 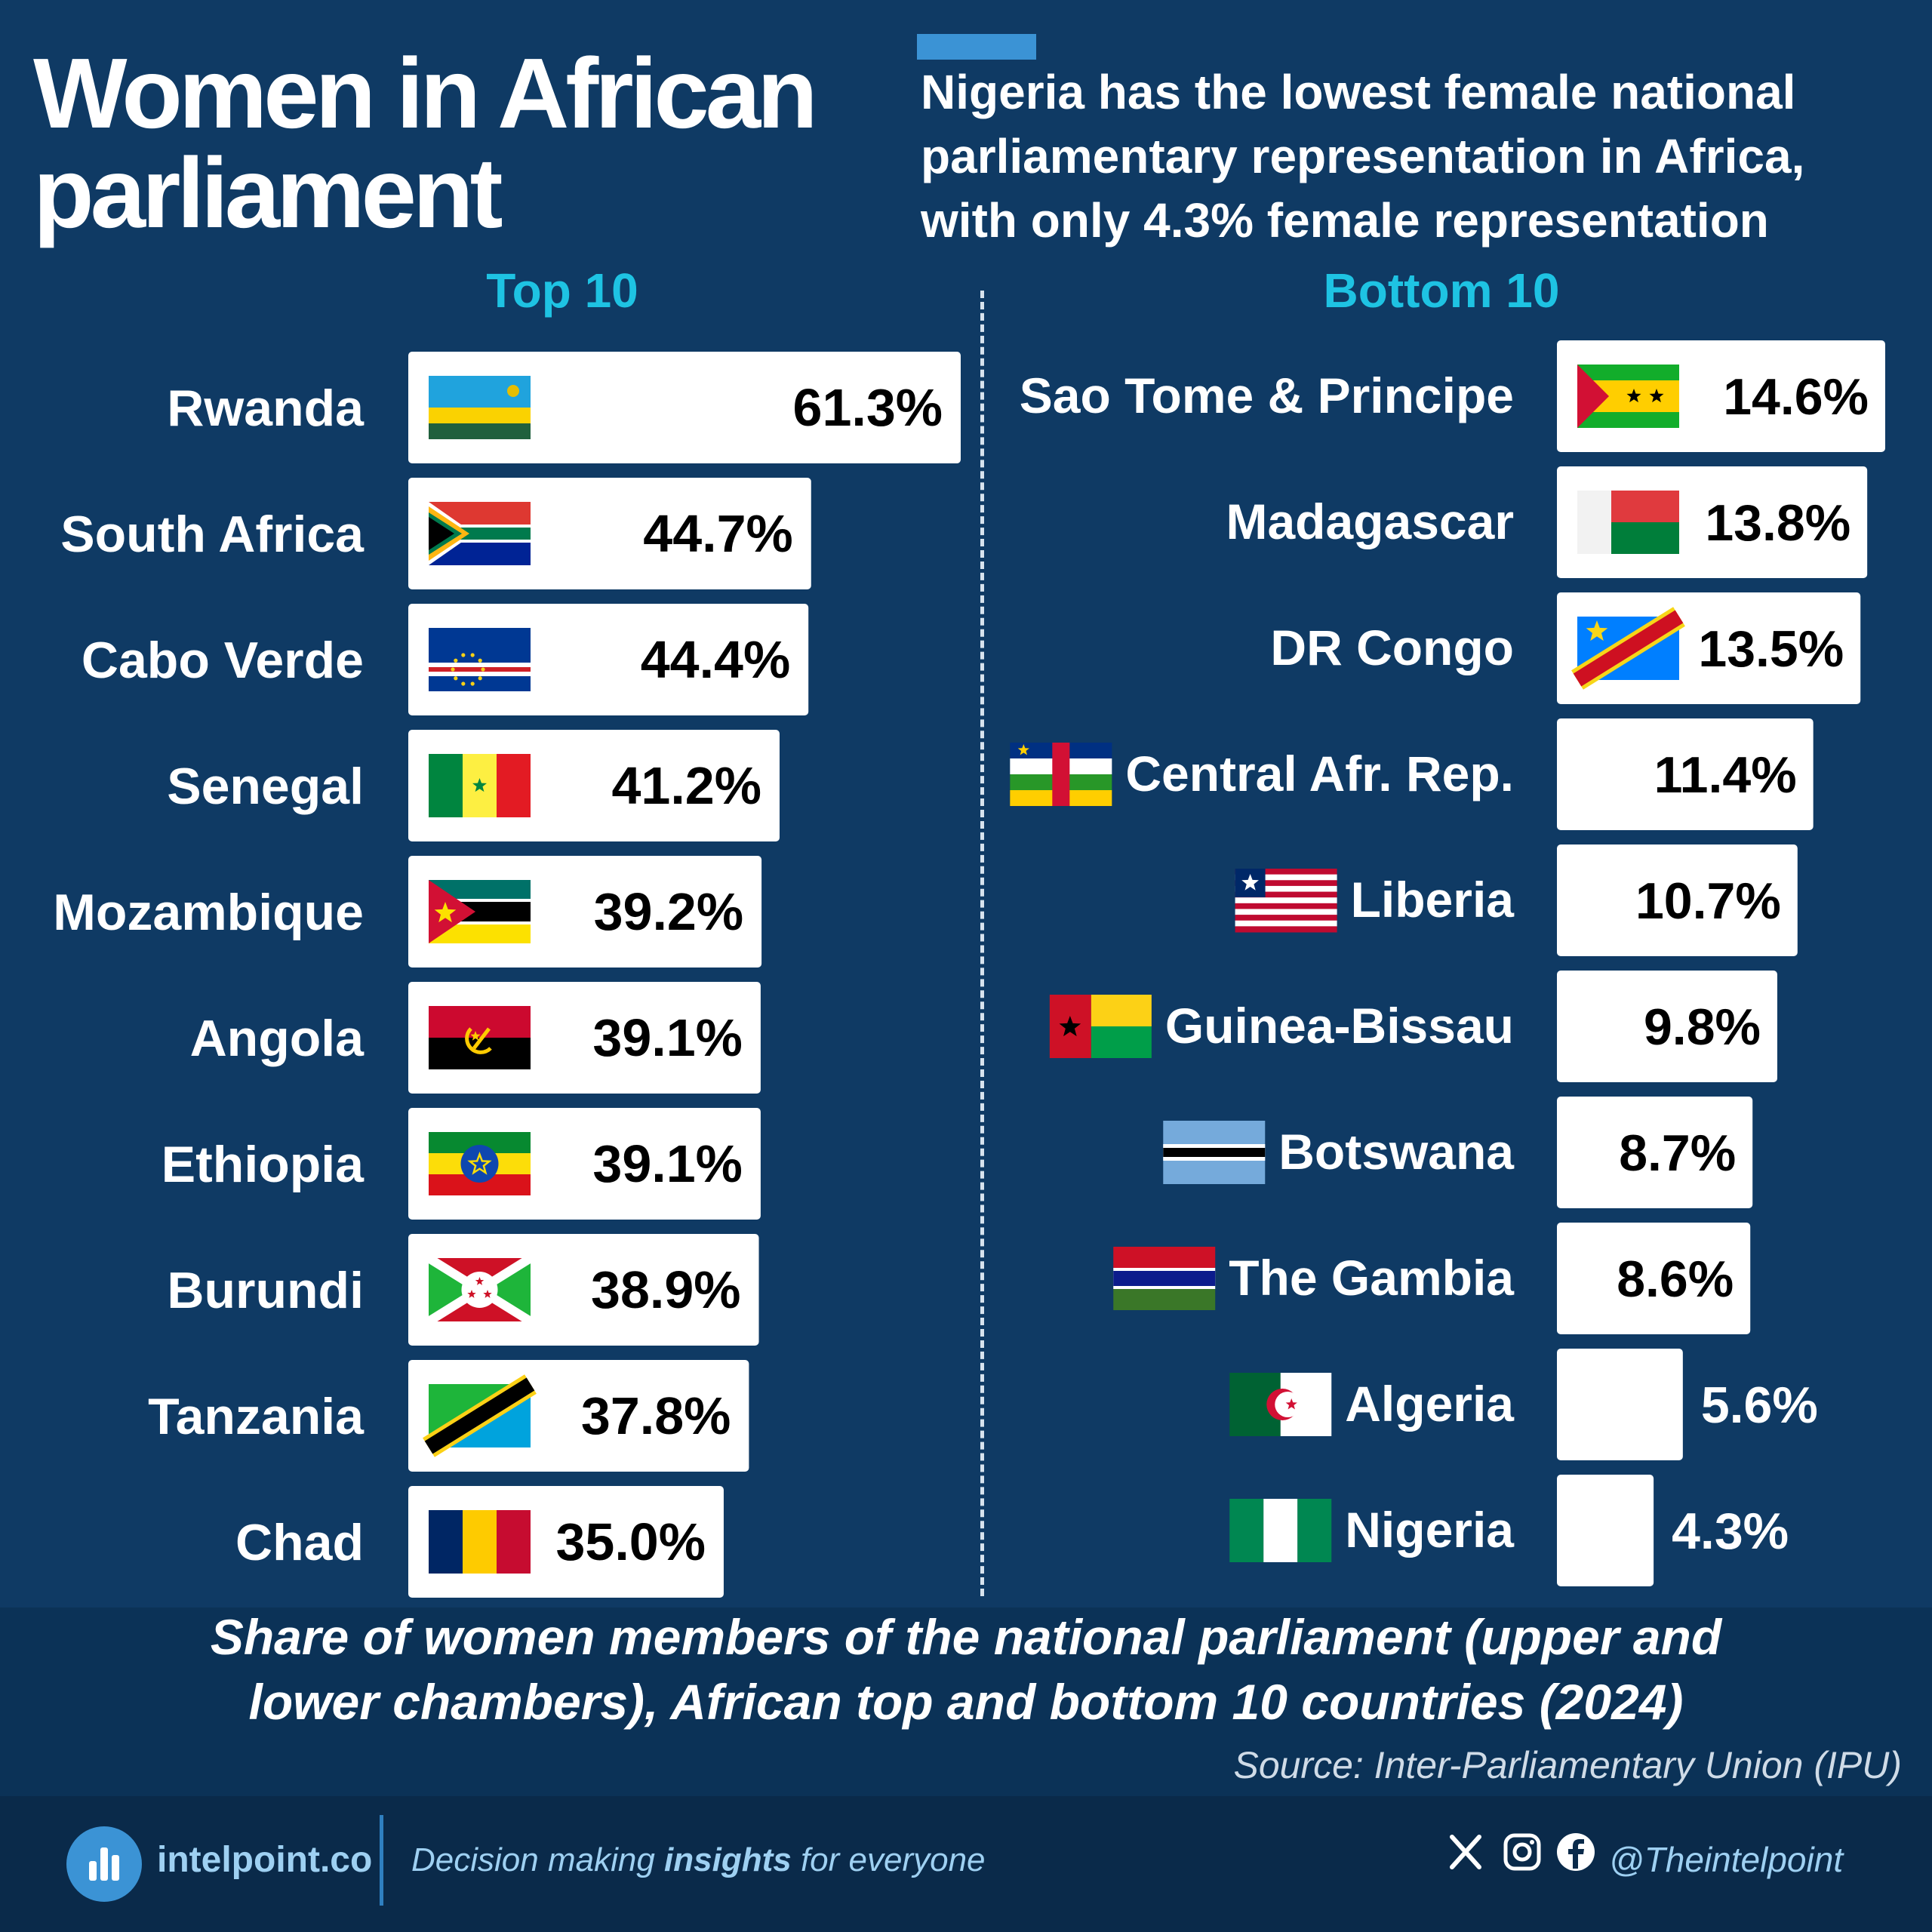 What do you see at coordinates (1796, 397) in the screenshot?
I see `value-label: 14.6%` at bounding box center [1796, 397].